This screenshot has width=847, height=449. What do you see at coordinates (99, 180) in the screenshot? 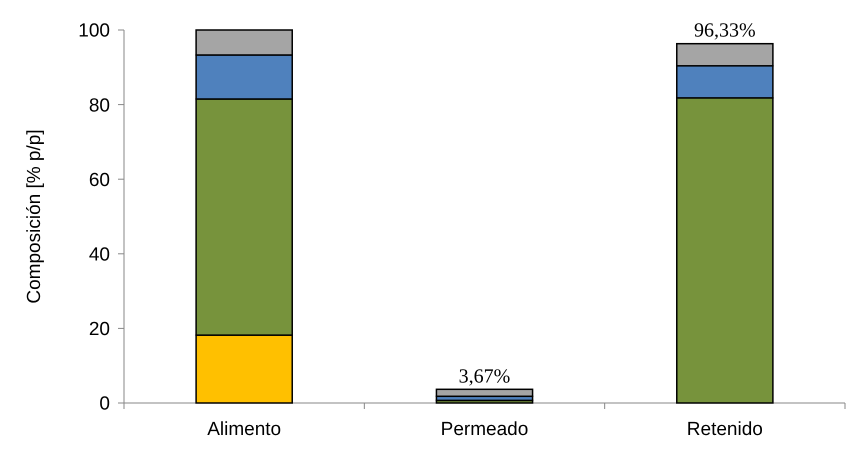
I see `y-tick-label: 60` at bounding box center [99, 180].